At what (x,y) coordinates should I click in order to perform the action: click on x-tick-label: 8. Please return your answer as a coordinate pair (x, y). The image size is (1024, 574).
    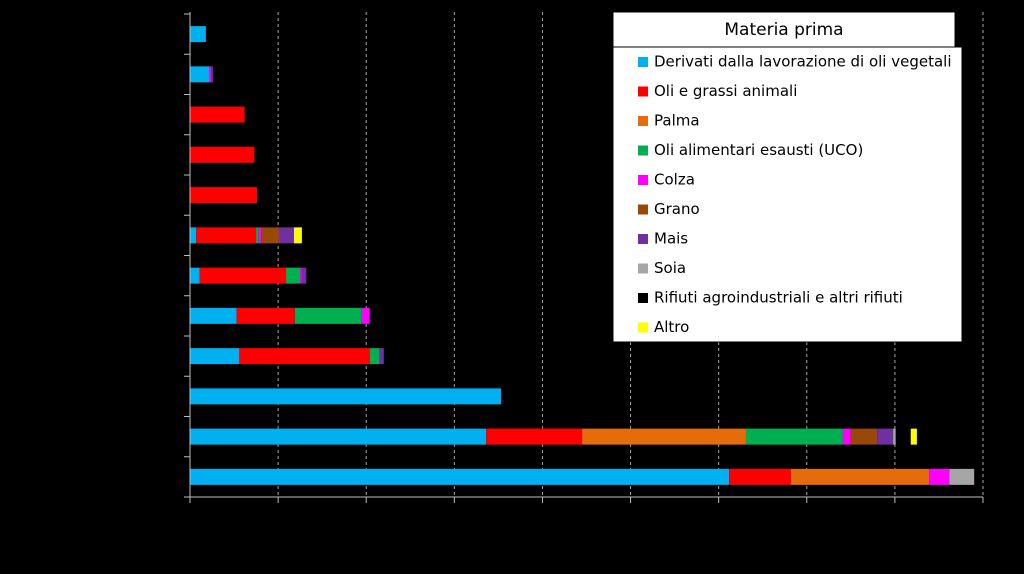
    Looking at the image, I should click on (895, 515).